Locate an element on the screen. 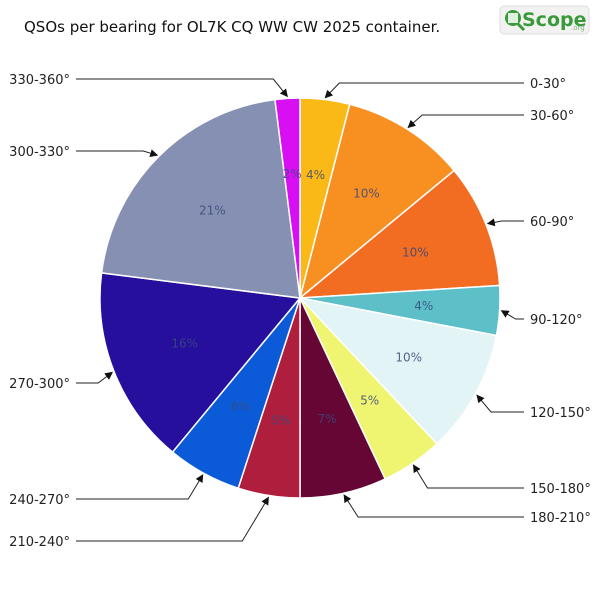 The image size is (600, 600). slice-bearing-label: 150-180° is located at coordinates (560, 489).